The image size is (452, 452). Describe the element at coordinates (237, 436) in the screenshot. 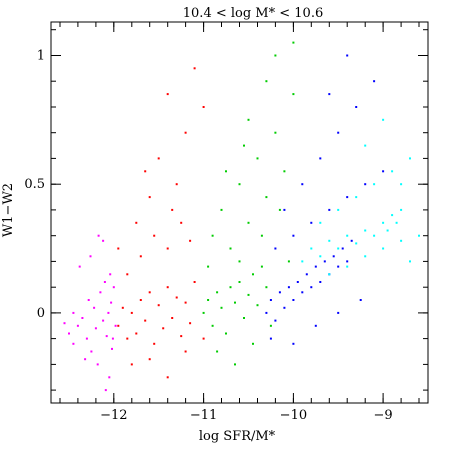

I see `x-axis-label: log SFR/M*` at that location.